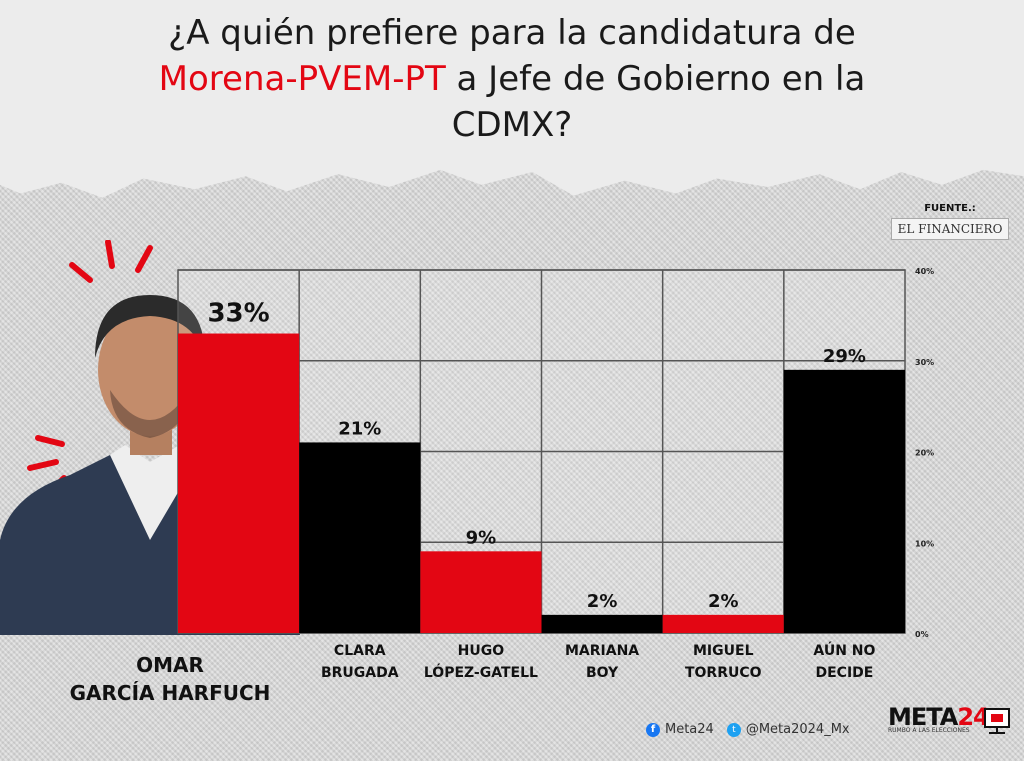 The height and width of the screenshot is (761, 1024). I want to click on category-label: TORRUCO, so click(723, 673).